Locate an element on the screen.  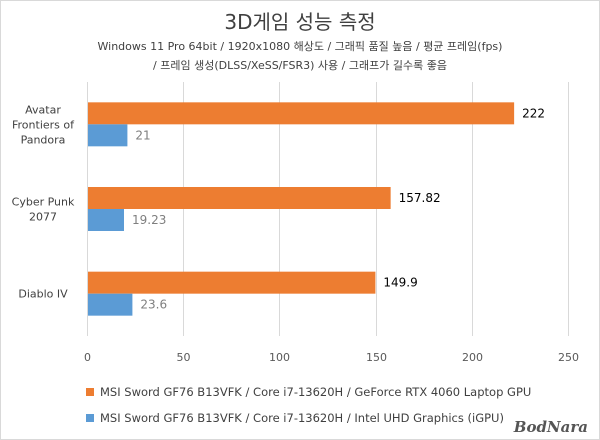
legend-swatch-igpu is located at coordinates (90, 418).